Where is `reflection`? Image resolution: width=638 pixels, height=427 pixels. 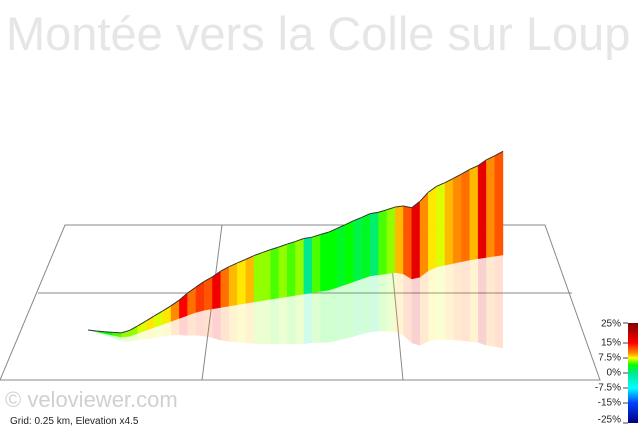
reflection is located at coordinates (295, 302).